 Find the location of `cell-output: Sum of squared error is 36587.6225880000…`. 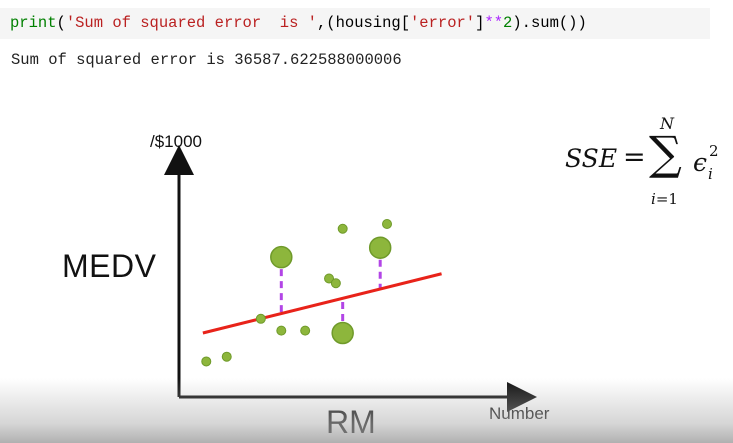

cell-output: Sum of squared error is 36587.6225880000… is located at coordinates (206, 60).